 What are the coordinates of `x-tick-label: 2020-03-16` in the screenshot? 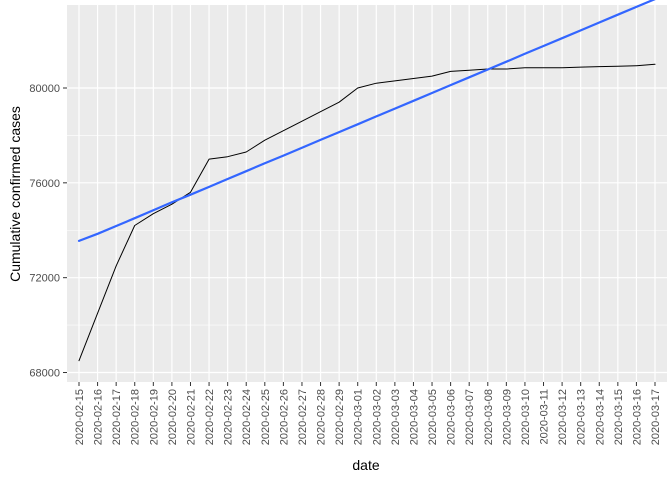 It's located at (637, 417).